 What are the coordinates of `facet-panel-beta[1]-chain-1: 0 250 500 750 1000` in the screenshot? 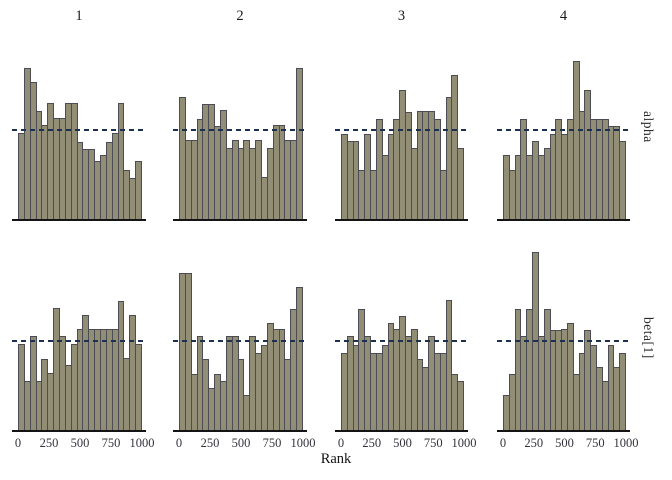 It's located at (83, 347).